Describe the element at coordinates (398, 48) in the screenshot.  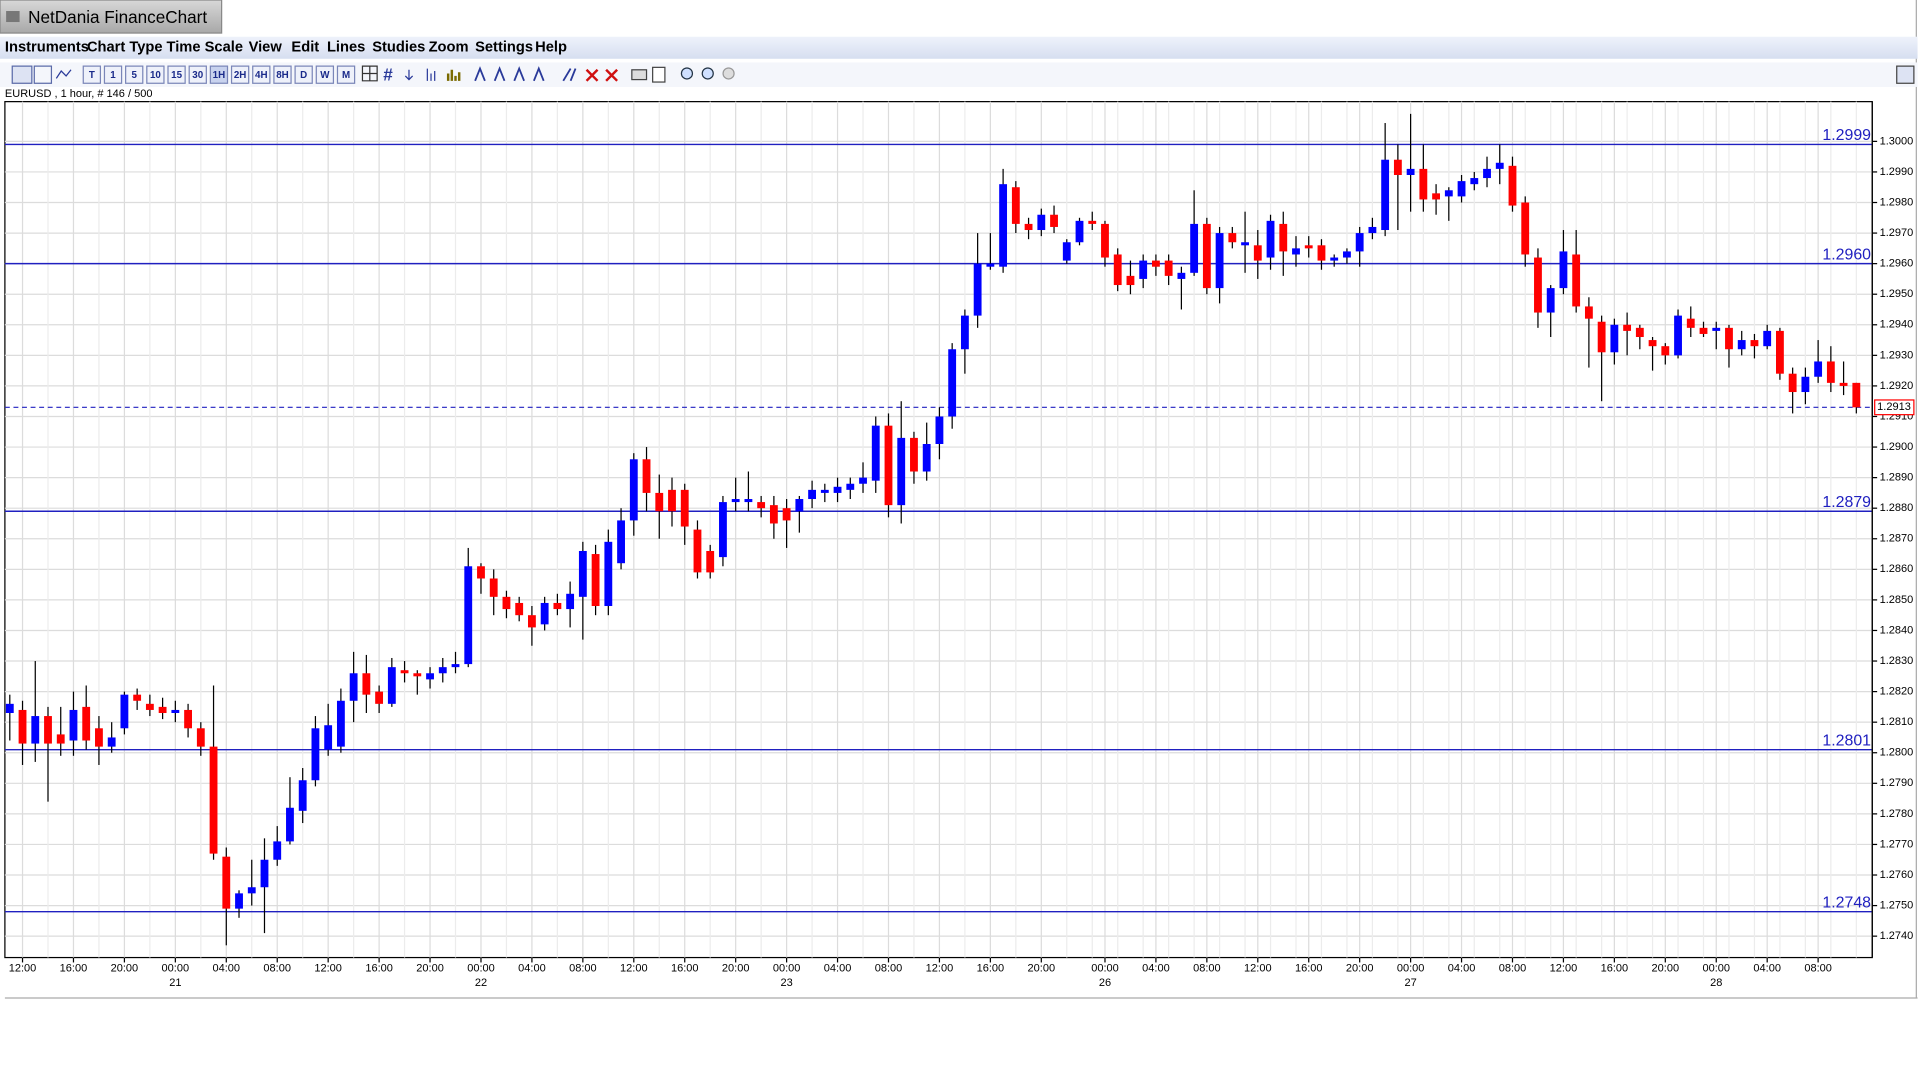
I see `menu-item: Studies` at that location.